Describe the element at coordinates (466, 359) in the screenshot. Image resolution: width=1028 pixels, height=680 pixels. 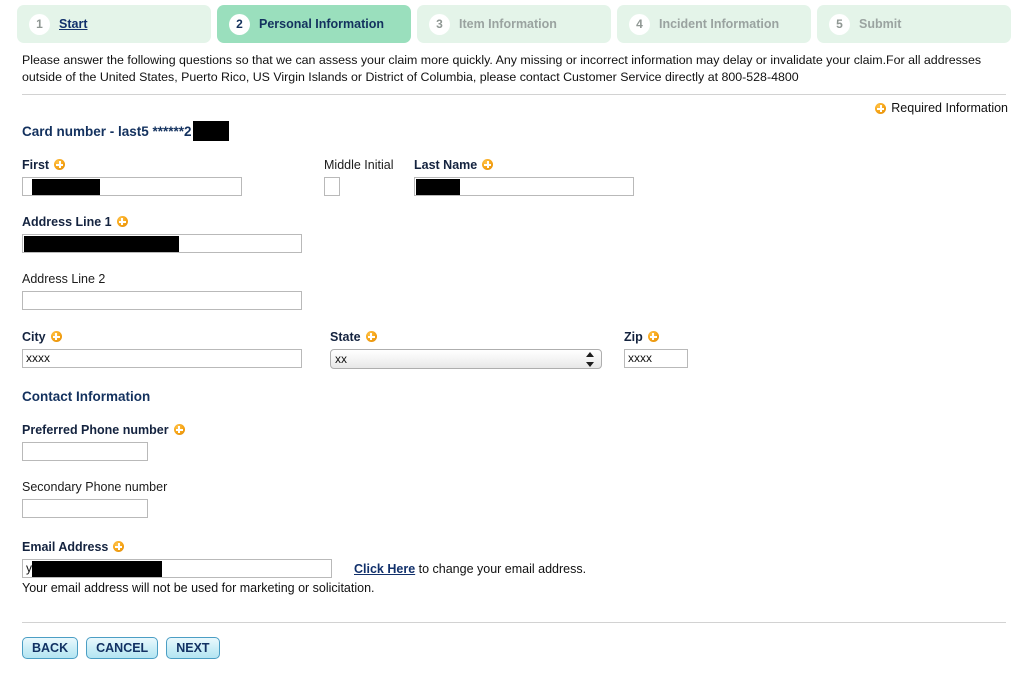
I see `state-select: xx` at that location.